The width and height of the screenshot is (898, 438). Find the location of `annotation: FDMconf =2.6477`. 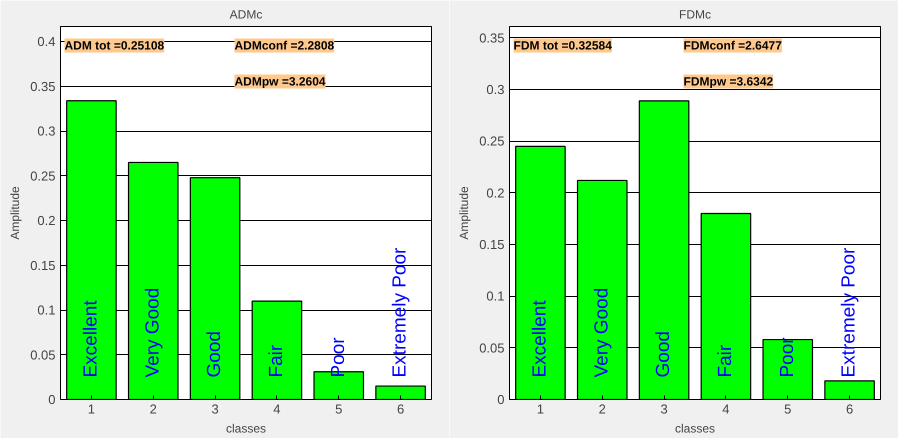

annotation: FDMconf =2.6477 is located at coordinates (733, 45).